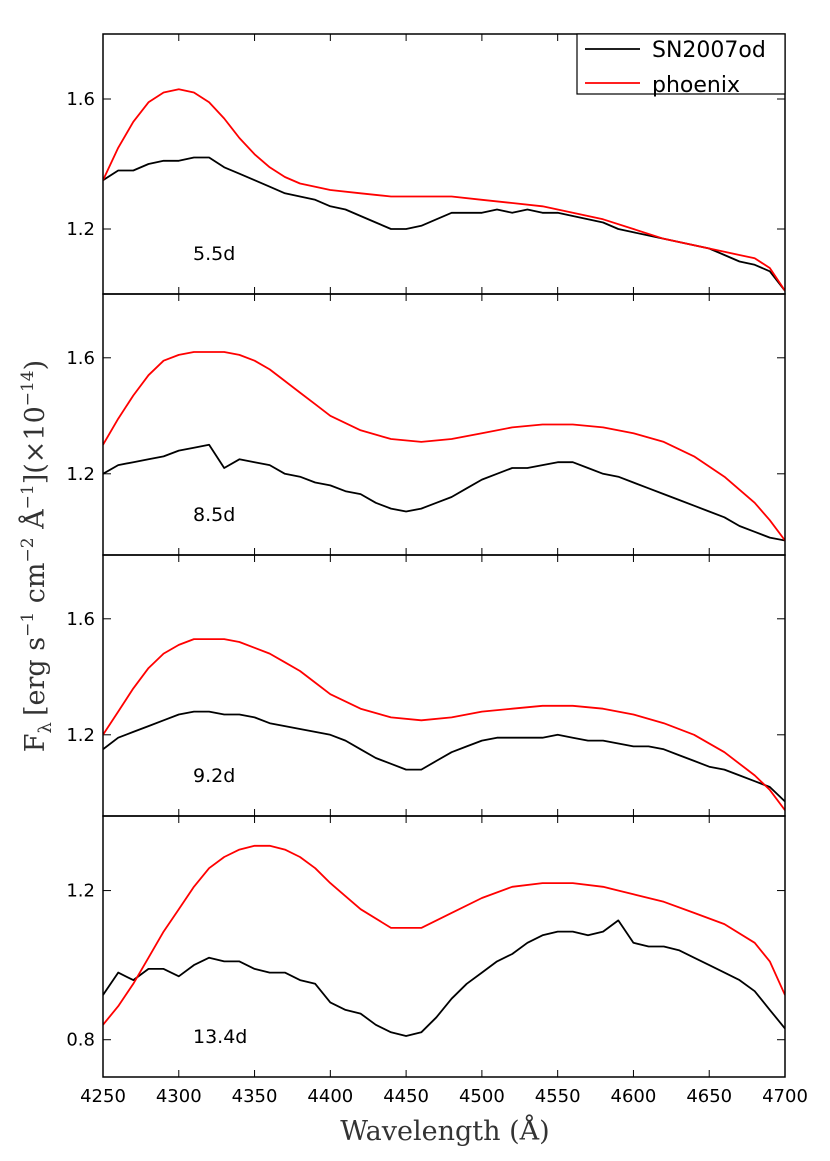 Image resolution: width=830 pixels, height=1161 pixels. What do you see at coordinates (406, 1096) in the screenshot?
I see `x-tick-label: 4450` at bounding box center [406, 1096].